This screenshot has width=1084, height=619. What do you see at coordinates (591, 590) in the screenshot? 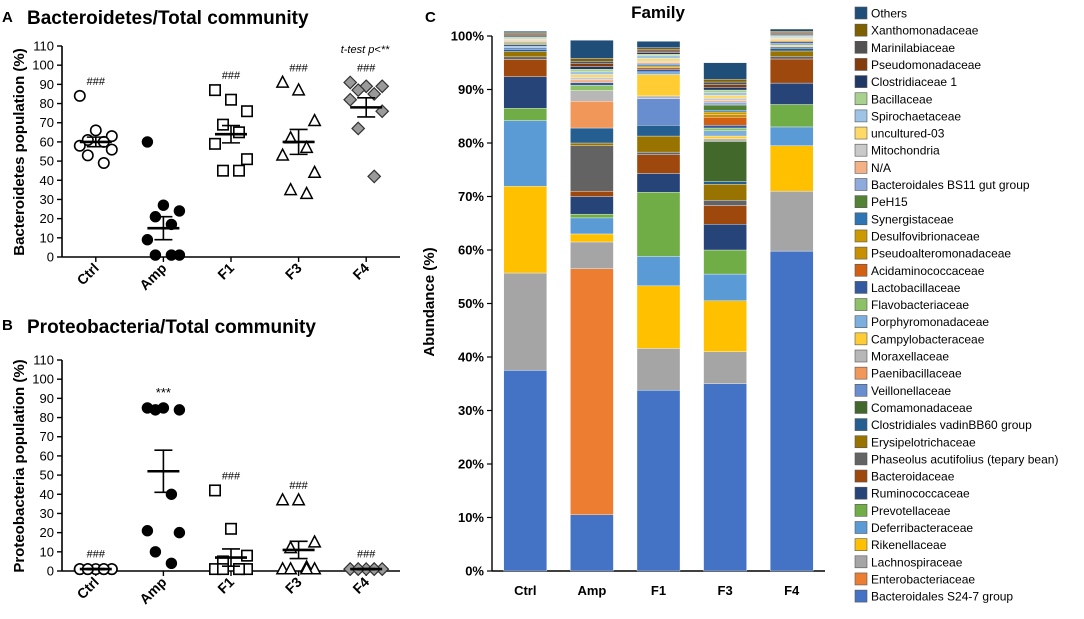
I see `panel-c-x-tick-label: Amp` at bounding box center [591, 590].